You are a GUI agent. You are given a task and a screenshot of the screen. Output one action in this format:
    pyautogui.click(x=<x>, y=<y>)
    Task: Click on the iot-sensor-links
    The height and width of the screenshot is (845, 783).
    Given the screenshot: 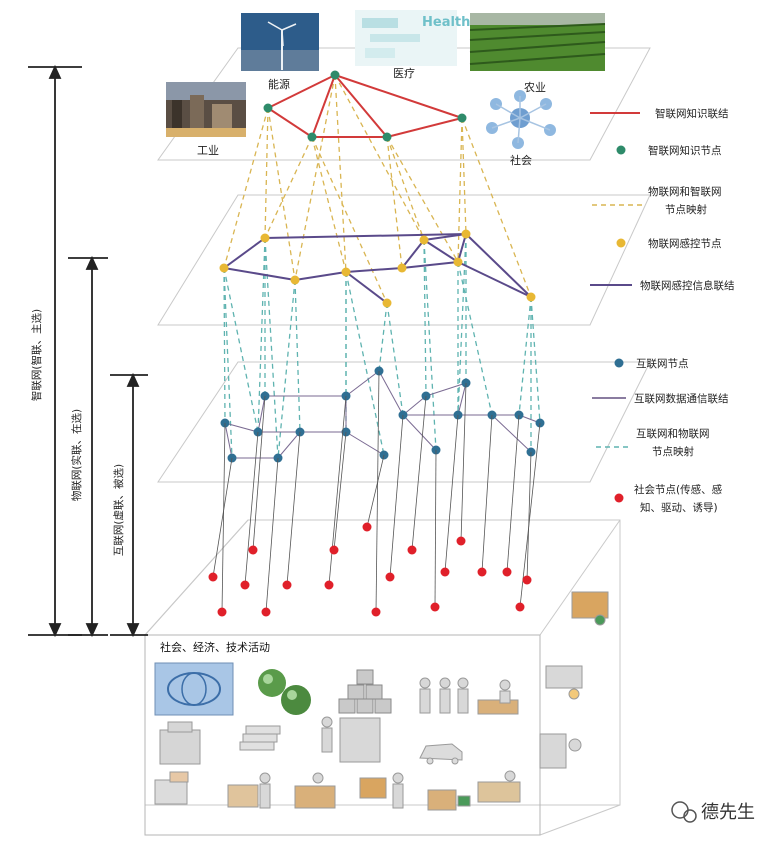 What is the action you would take?
    pyautogui.click(x=377, y=268)
    